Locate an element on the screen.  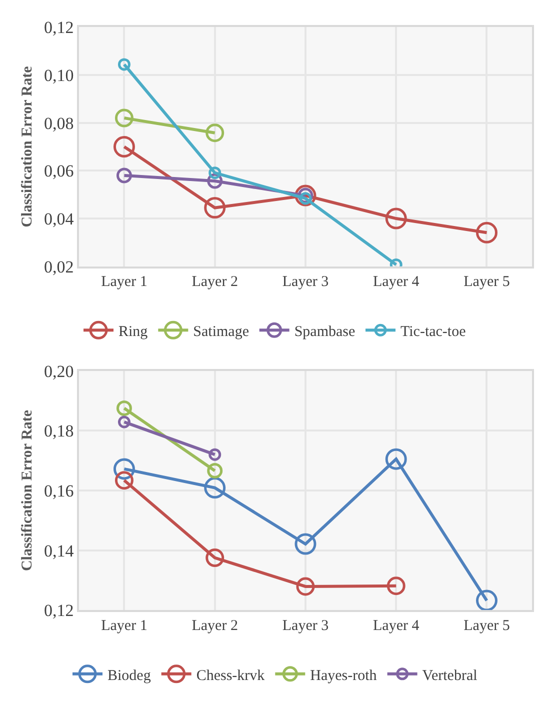
legend-label: Vertebral is located at coordinates (450, 676).